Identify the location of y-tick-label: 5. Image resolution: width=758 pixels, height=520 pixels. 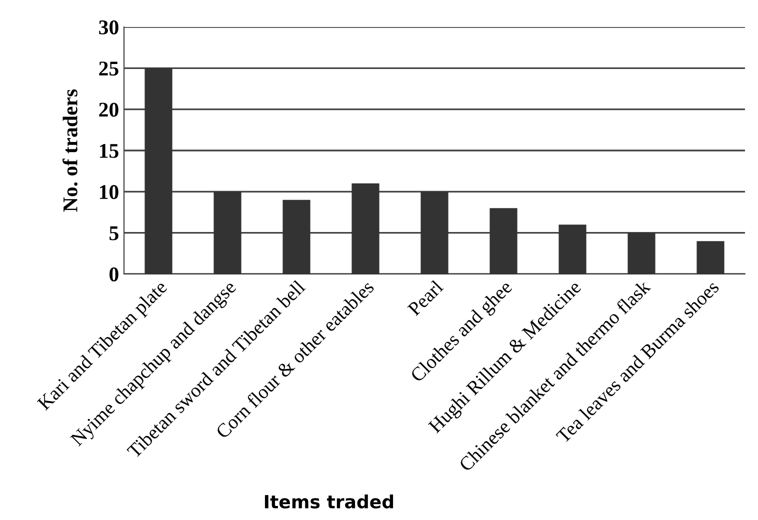
(114, 233).